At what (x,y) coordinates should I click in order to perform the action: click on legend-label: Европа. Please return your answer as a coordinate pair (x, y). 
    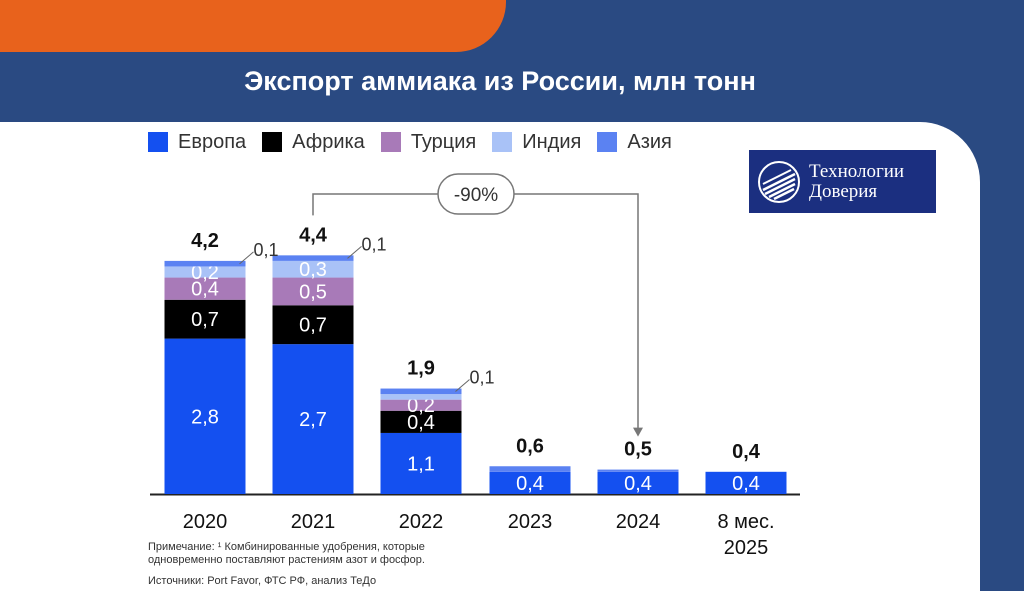
    Looking at the image, I should click on (212, 141).